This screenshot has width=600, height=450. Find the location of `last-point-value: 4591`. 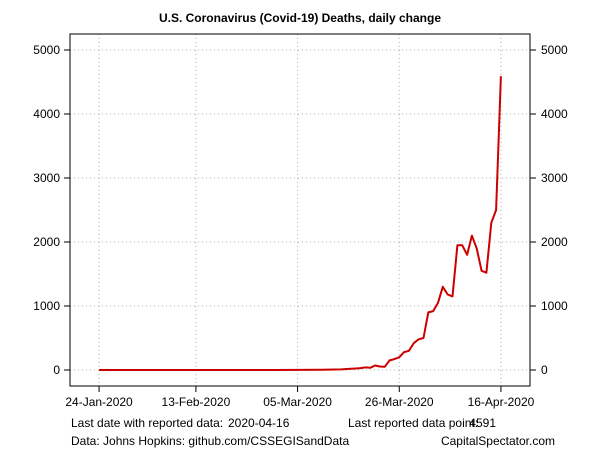

last-point-value: 4591 is located at coordinates (482, 423).